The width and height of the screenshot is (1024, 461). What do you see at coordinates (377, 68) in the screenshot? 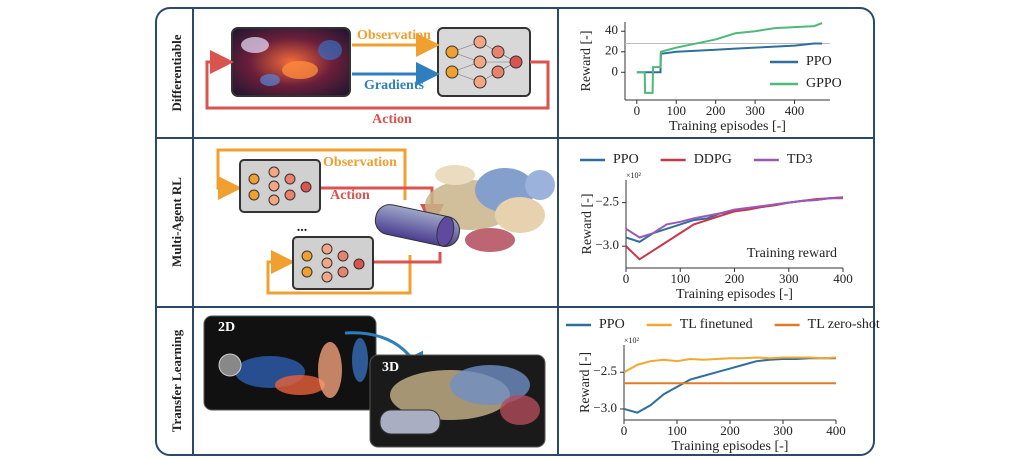
I see `differentiable-diagram` at bounding box center [377, 68].